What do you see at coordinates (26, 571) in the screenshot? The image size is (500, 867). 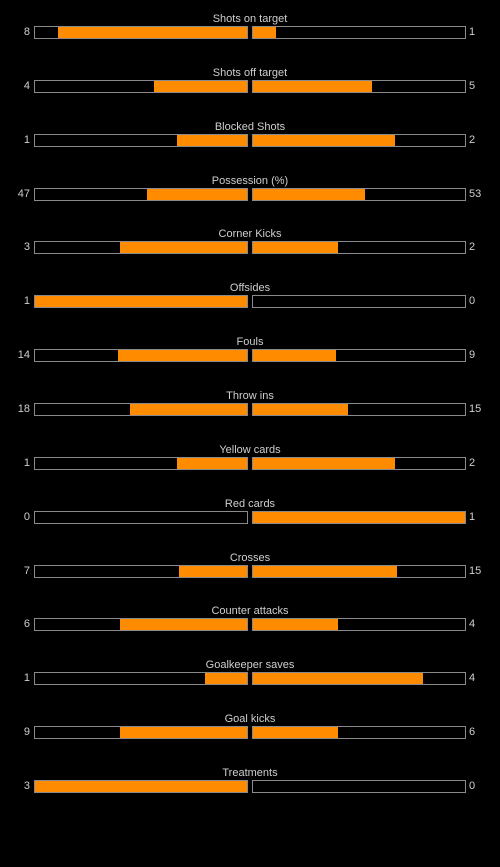 I see `home-value: 7` at bounding box center [26, 571].